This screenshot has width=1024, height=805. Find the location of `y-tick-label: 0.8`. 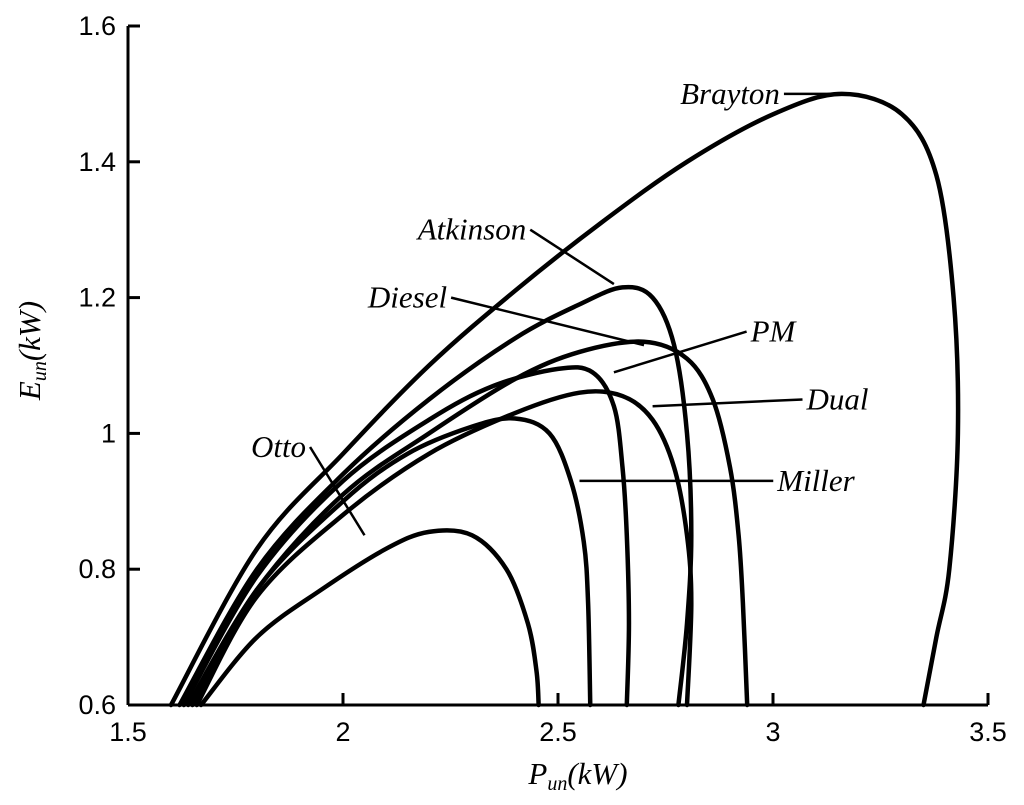

y-tick-label: 0.8 is located at coordinates (97, 569).